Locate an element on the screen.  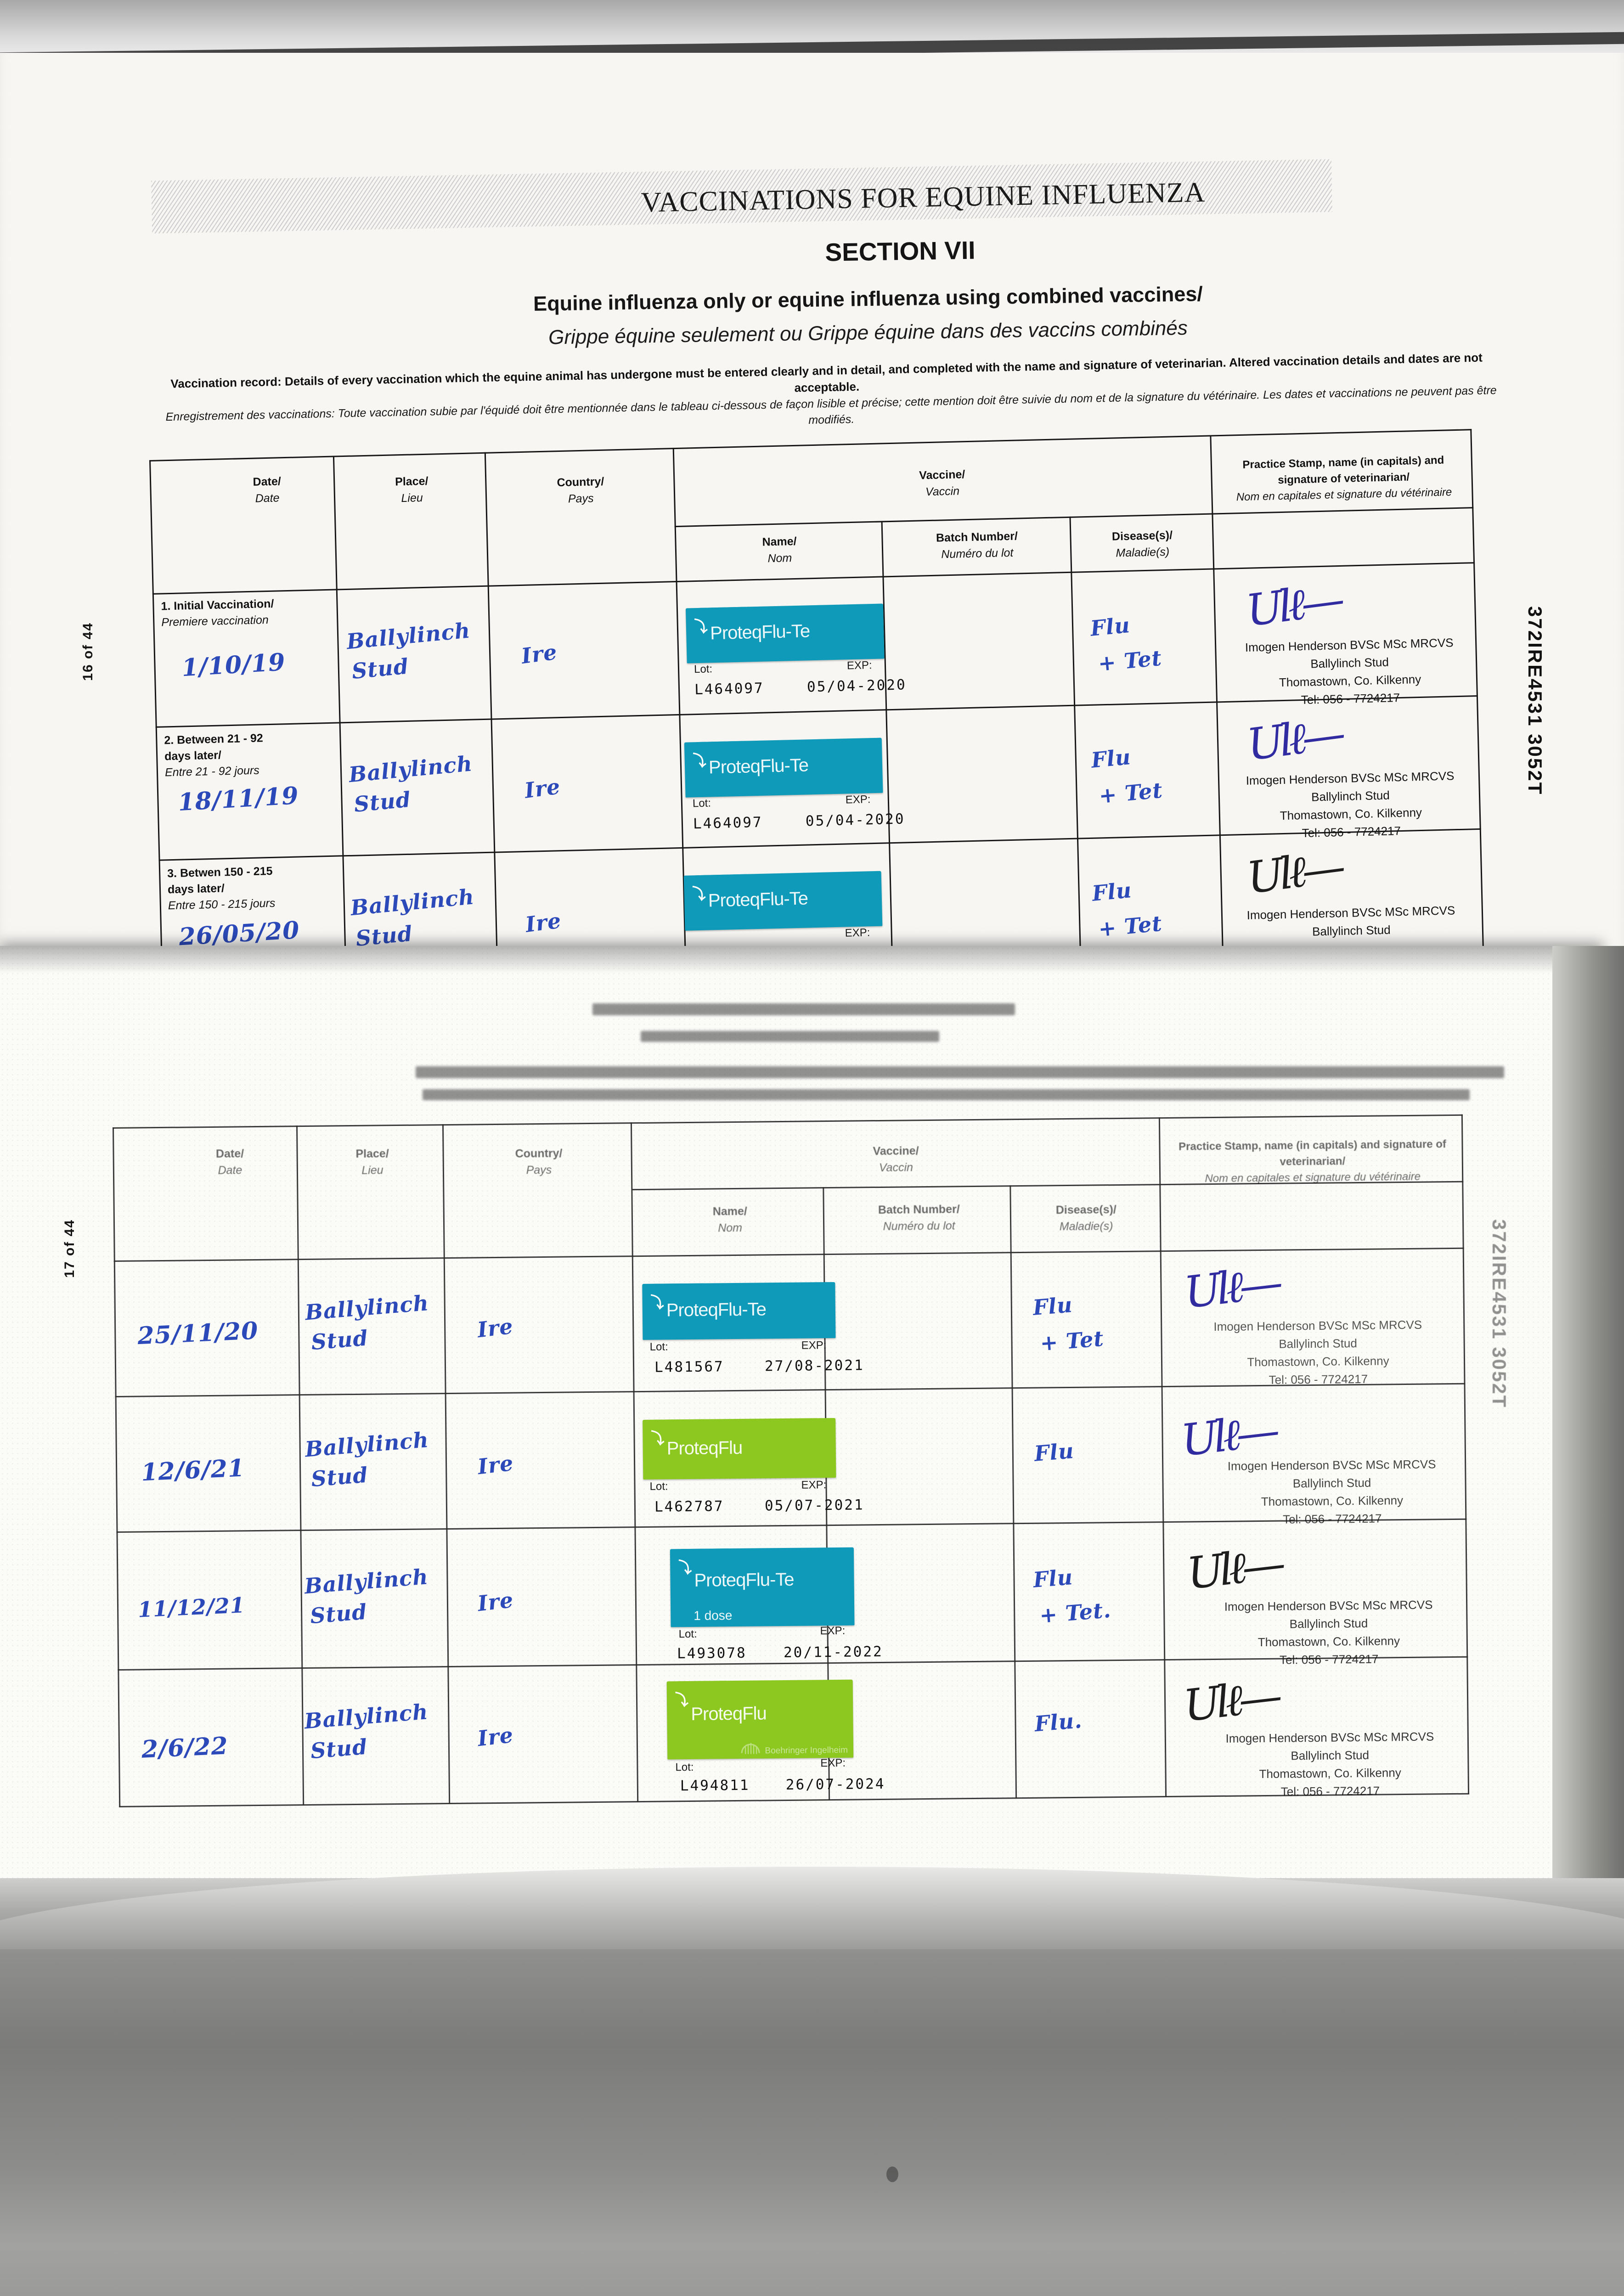
header-country: Country/ Pays is located at coordinates (538, 1161).